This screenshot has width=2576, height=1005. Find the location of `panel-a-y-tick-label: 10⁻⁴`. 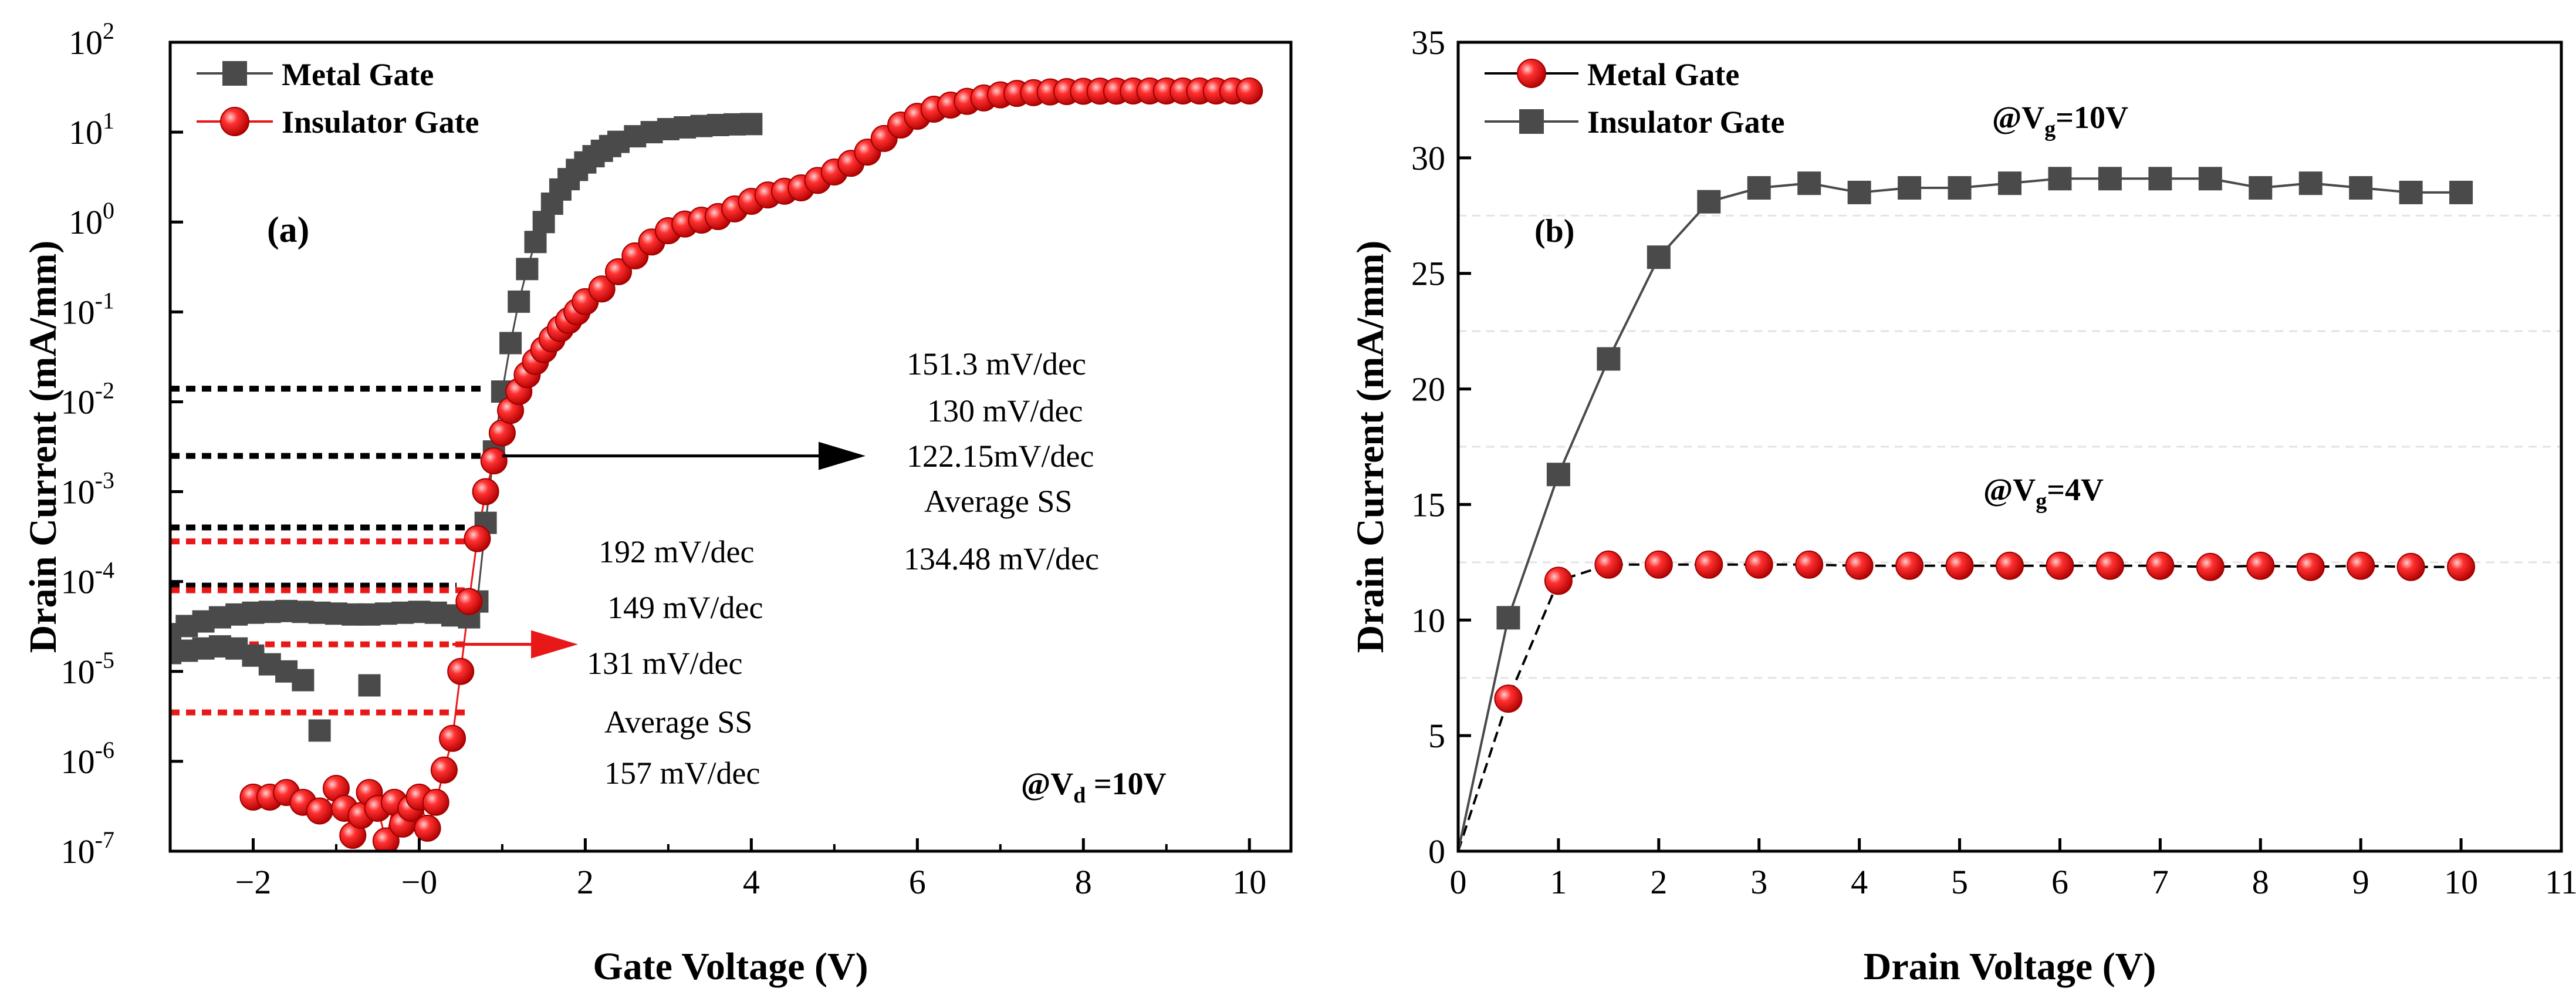

panel-a-y-tick-label: 10⁻⁴ is located at coordinates (87, 579).